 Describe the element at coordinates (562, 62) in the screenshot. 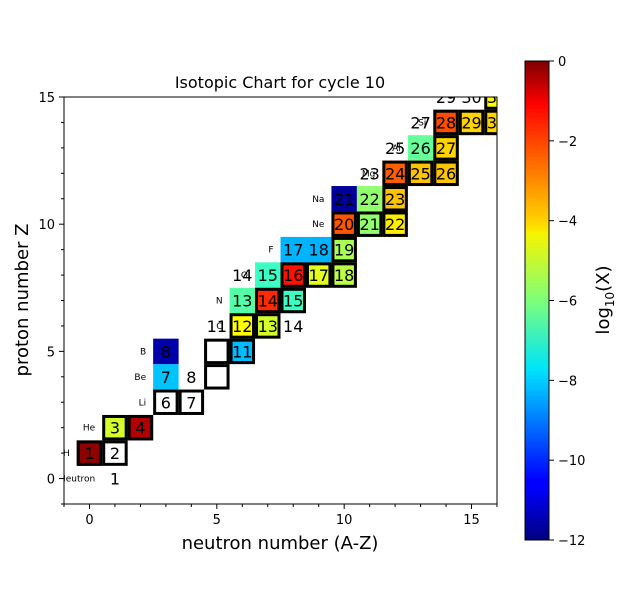

I see `colorbar-tick-label: 0` at that location.